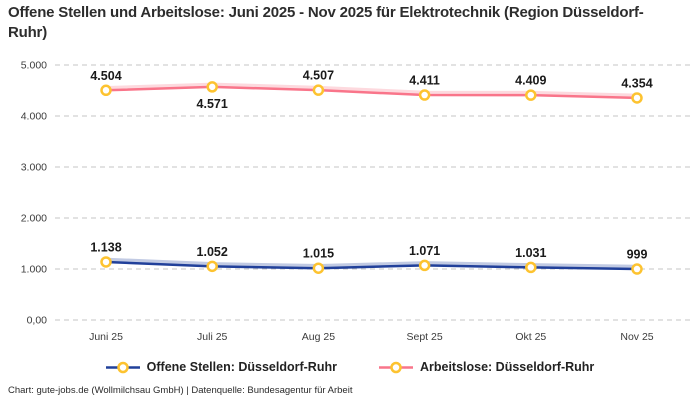 The image size is (700, 400). I want to click on data-point-value-label: 4.354, so click(636, 83).